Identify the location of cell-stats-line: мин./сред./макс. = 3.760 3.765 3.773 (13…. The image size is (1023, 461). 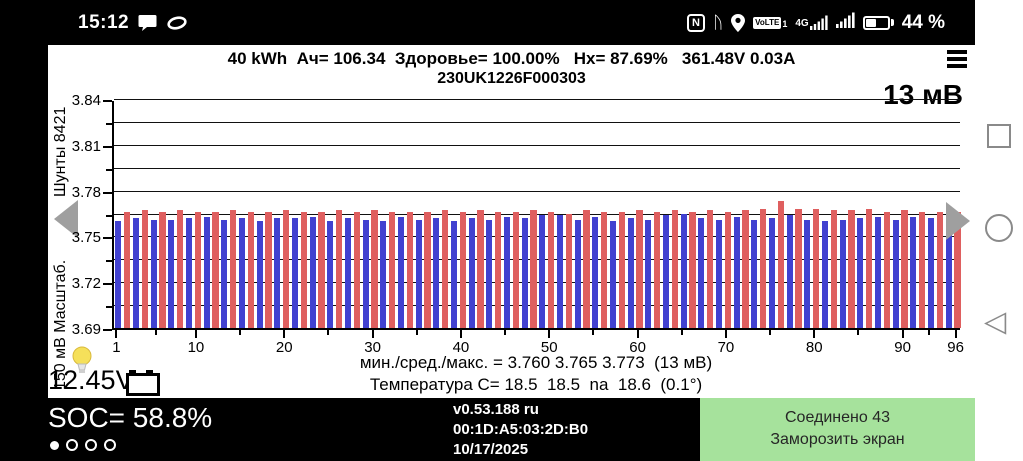
(536, 362).